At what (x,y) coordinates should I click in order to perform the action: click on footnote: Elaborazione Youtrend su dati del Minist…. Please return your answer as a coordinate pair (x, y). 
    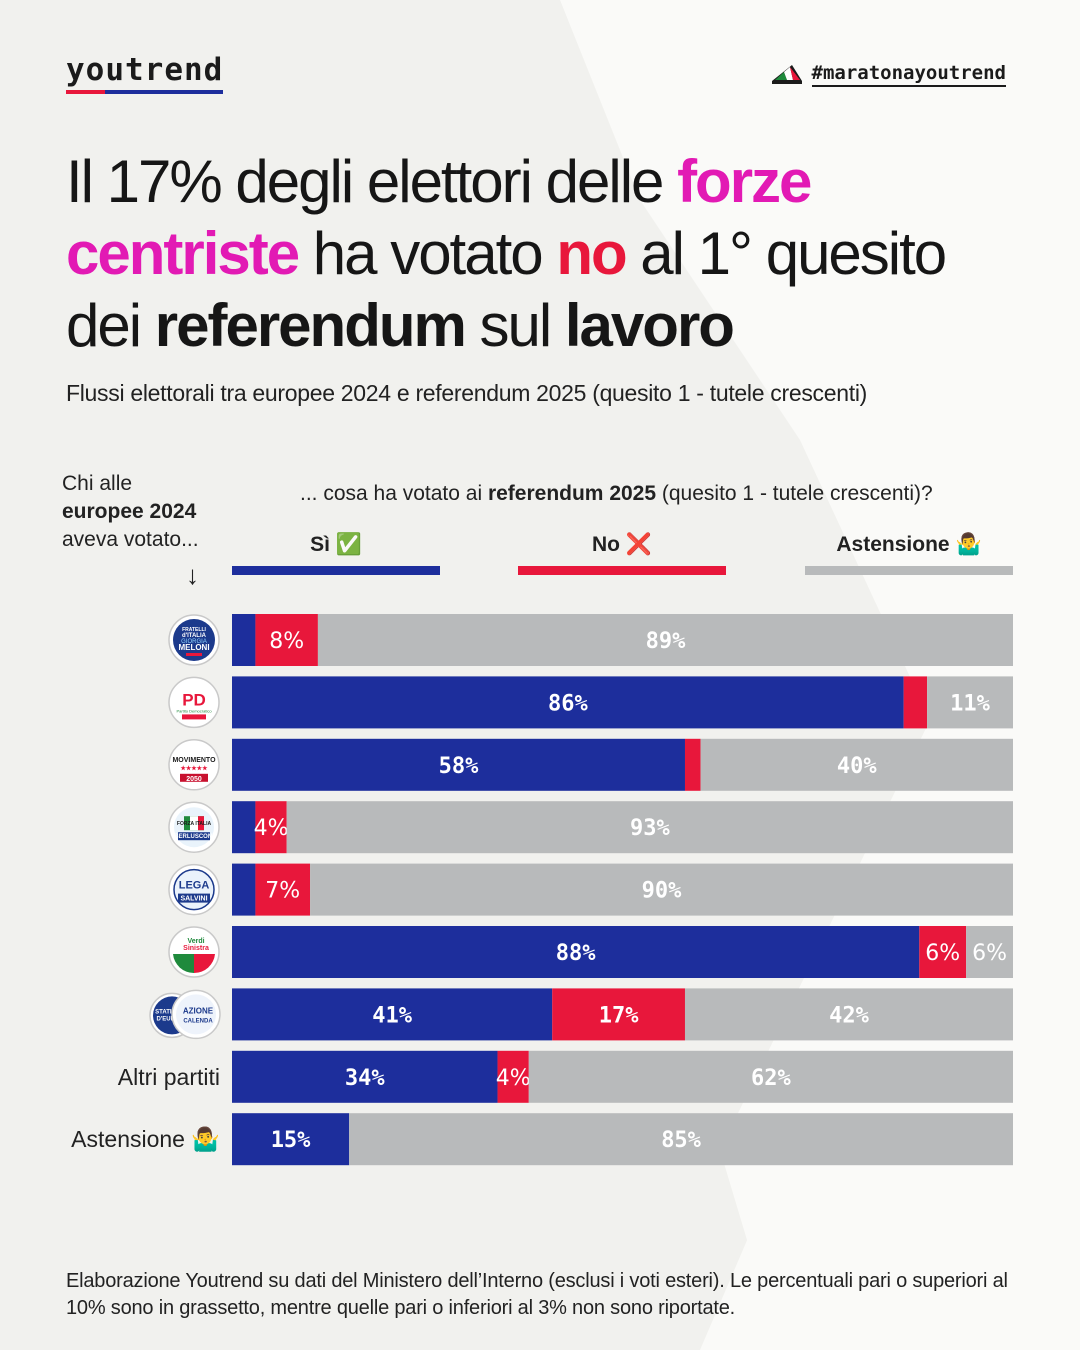
    Looking at the image, I should click on (537, 1294).